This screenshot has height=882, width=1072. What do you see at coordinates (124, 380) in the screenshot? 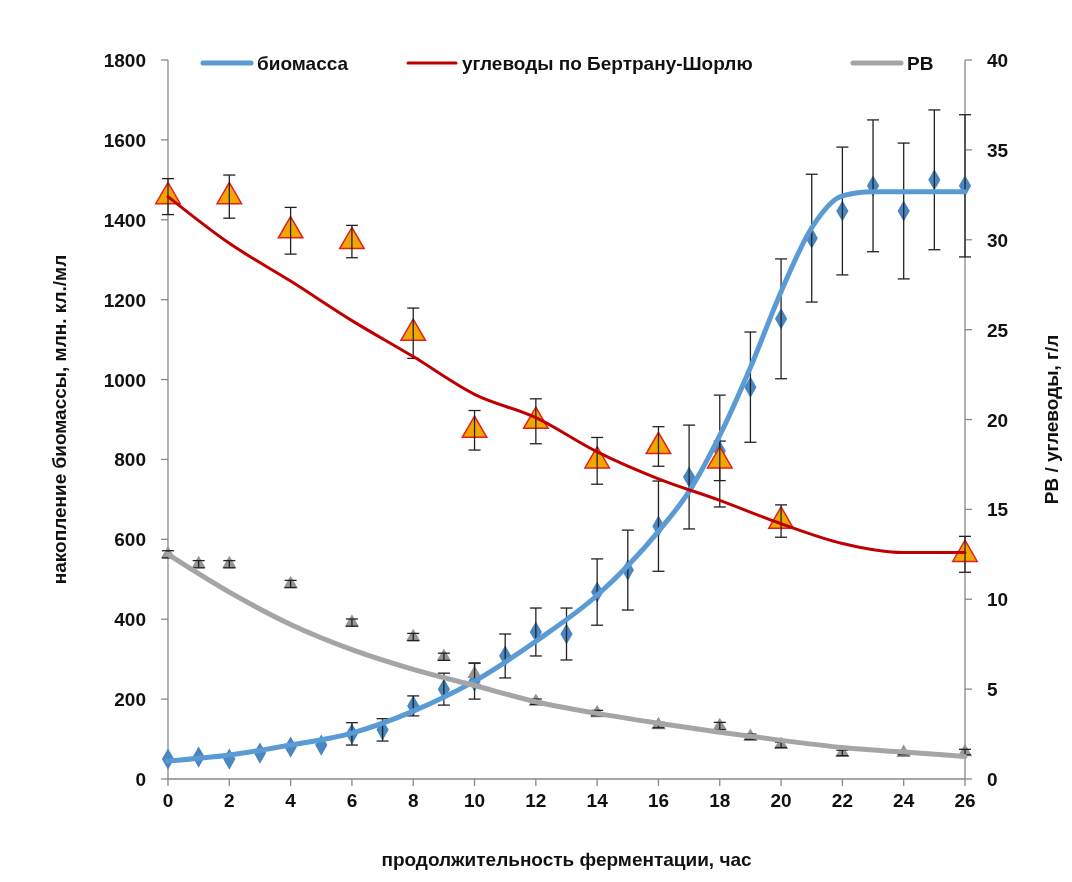
I see `y-tick-label: 1000` at bounding box center [124, 380].